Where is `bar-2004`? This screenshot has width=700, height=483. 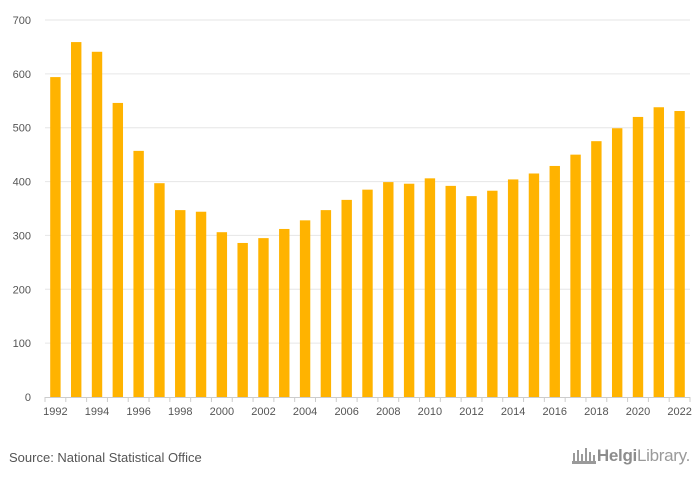 bar-2004 is located at coordinates (305, 308).